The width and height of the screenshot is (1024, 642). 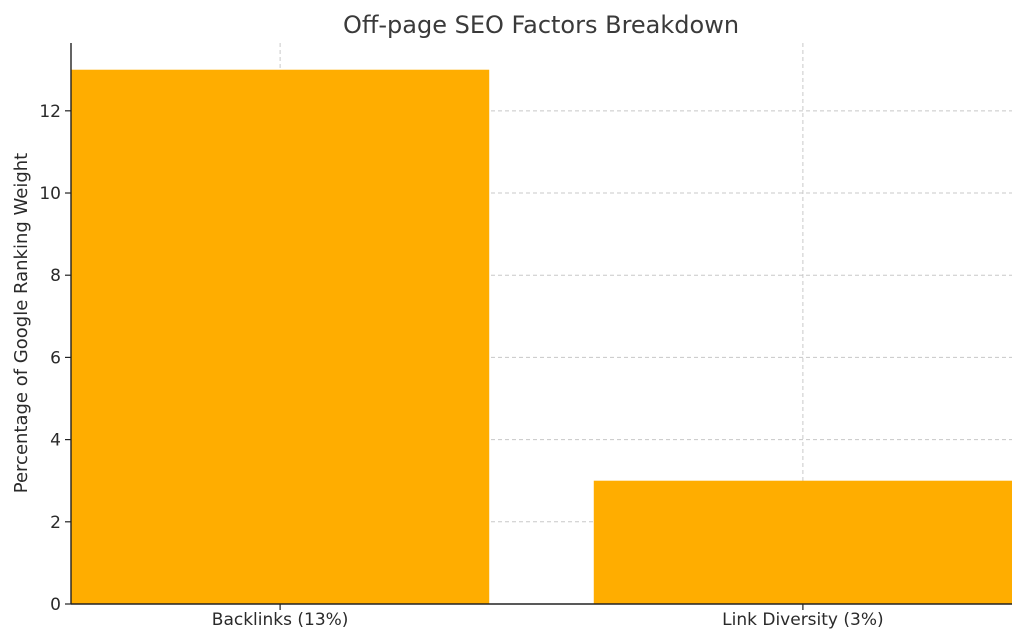 I want to click on y-tick-label: 2, so click(x=55, y=523).